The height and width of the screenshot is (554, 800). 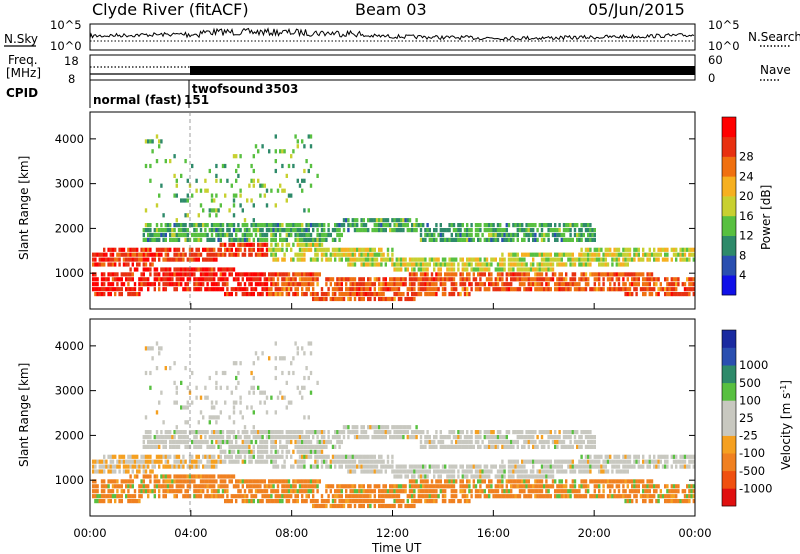 I want to click on power-colorbar-label: Power [dB], so click(x=766, y=217).